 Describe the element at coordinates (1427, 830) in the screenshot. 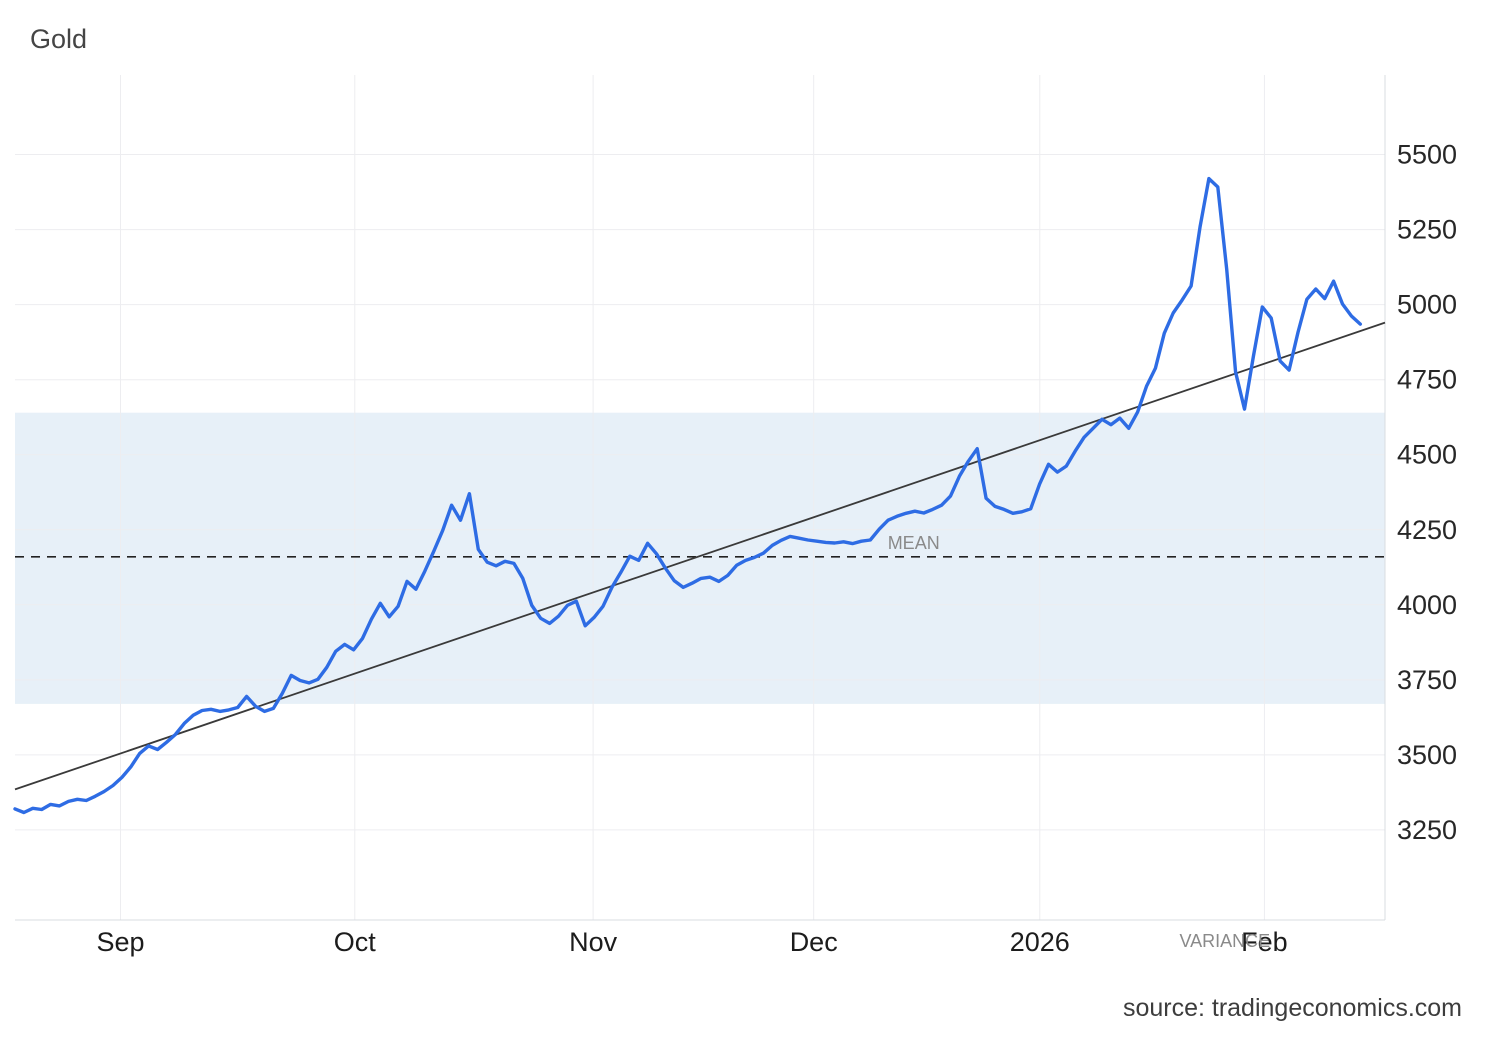

I see `y-axis-tick-label: 3250` at that location.